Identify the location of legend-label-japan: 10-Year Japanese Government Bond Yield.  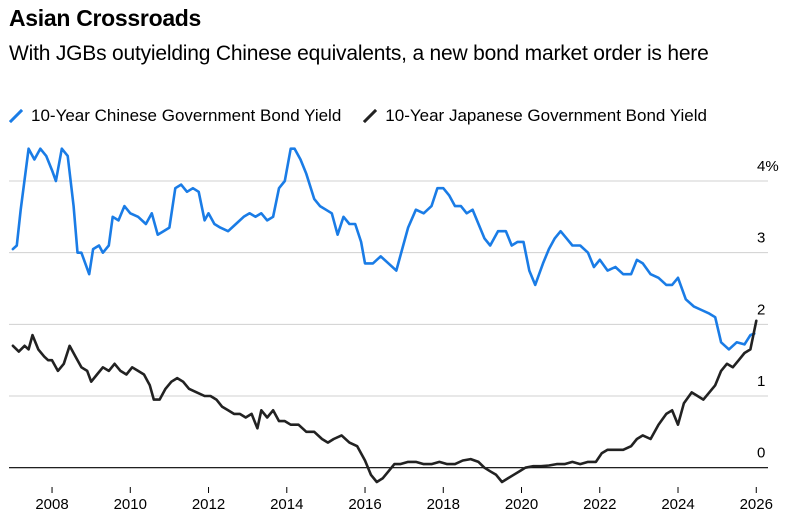
(546, 115).